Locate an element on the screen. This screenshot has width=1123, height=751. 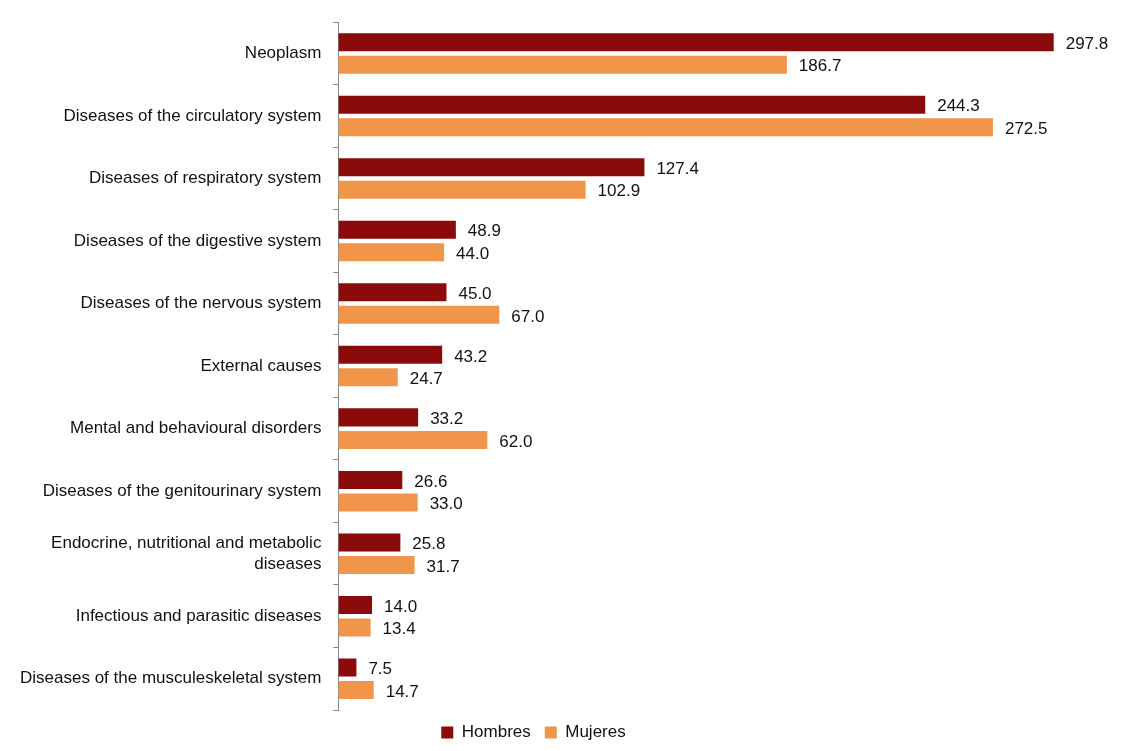
data-label: 127.4 is located at coordinates (677, 168).